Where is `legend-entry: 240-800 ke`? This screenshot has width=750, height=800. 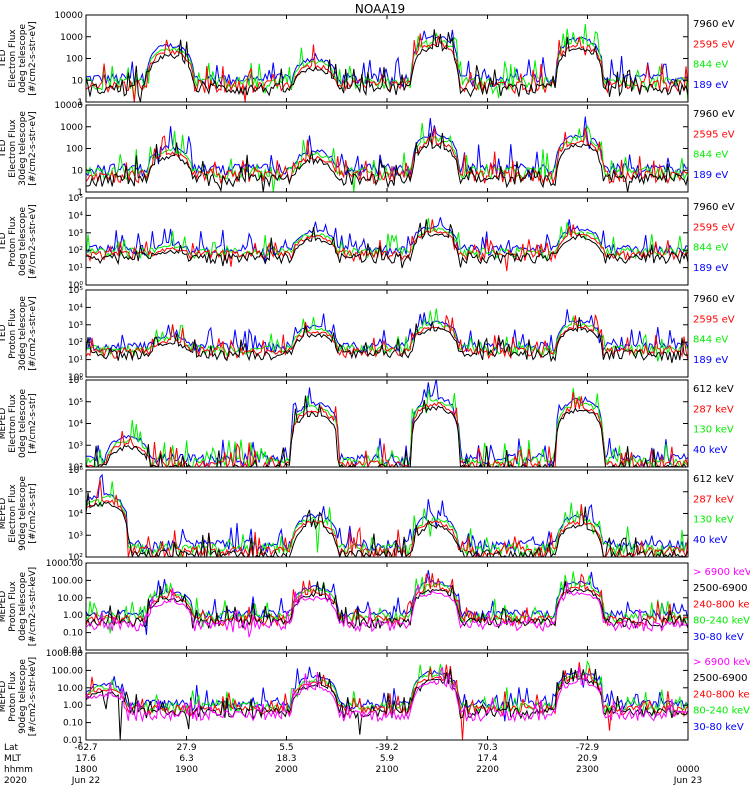 legend-entry: 240-800 ke is located at coordinates (721, 694).